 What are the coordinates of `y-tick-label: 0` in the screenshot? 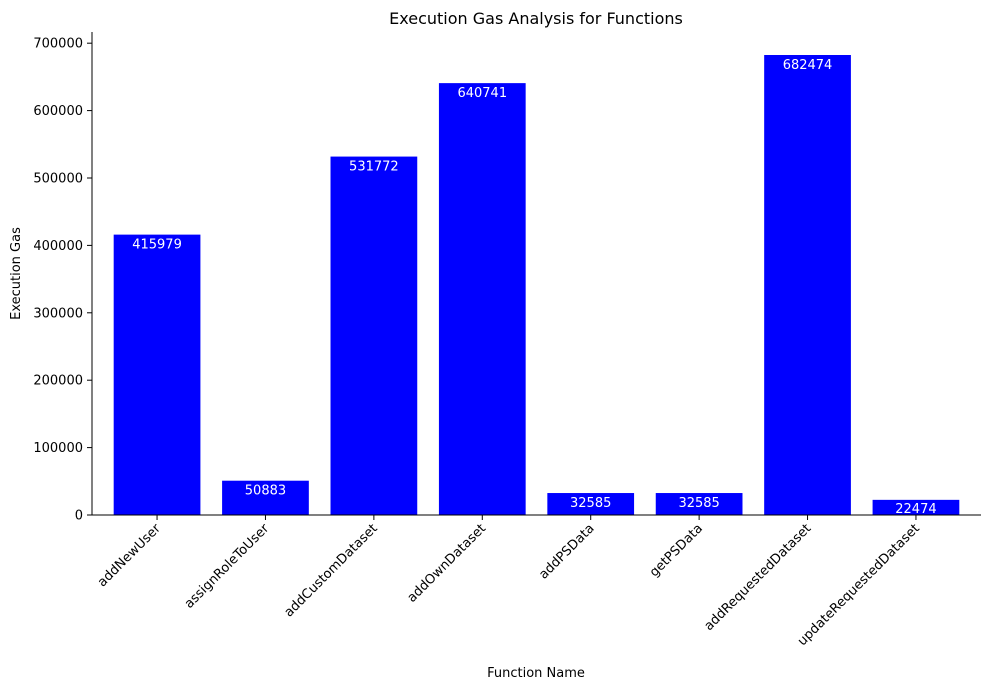 It's located at (79, 516).